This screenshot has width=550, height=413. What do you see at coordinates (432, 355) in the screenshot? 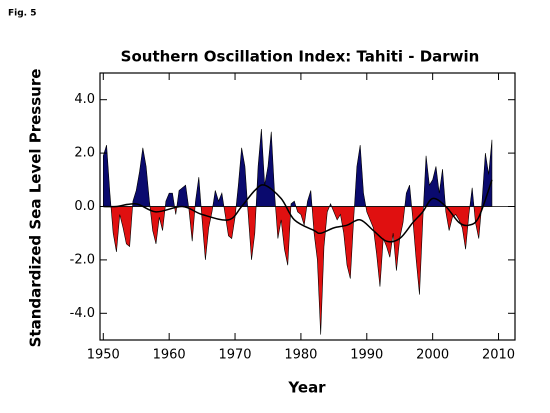
I see `x-tick-label: 2000` at bounding box center [432, 355].